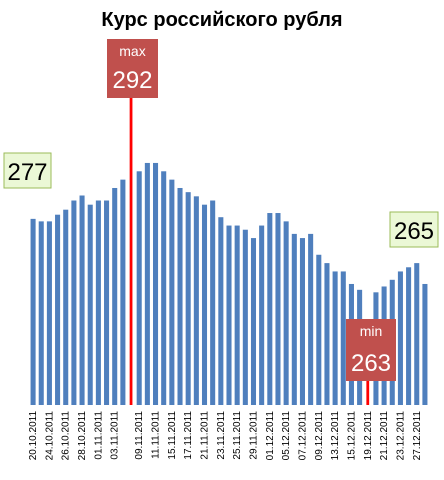 The width and height of the screenshot is (444, 480). Describe the element at coordinates (221, 435) in the screenshot. I see `x-tick-label: 23.11.2011` at that location.